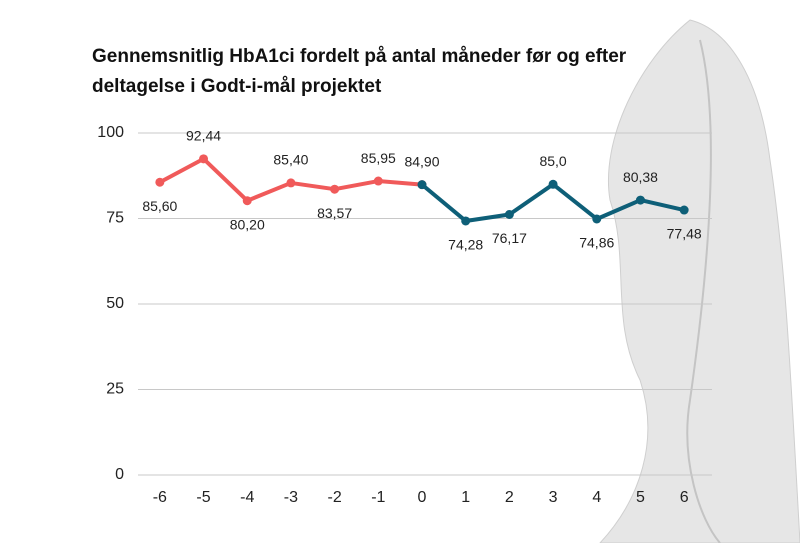 This screenshot has width=800, height=543. What do you see at coordinates (119, 474) in the screenshot?
I see `y-tick-label: 0` at bounding box center [119, 474].